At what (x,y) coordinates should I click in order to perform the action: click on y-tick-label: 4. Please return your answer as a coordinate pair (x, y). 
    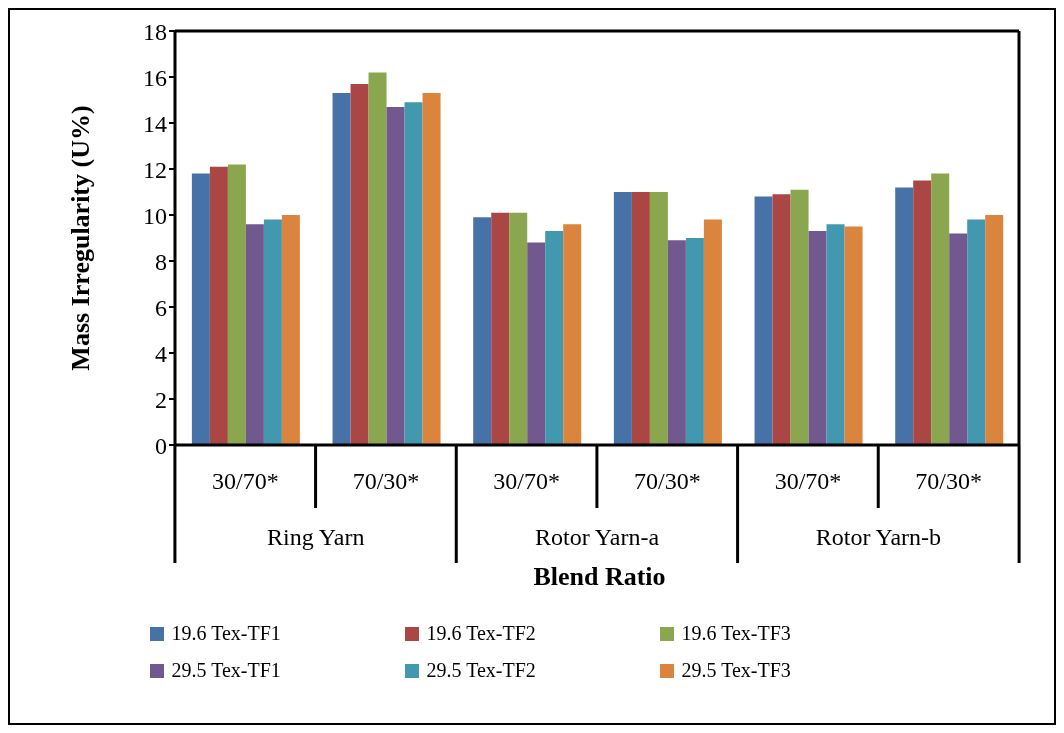
    Looking at the image, I should click on (161, 353).